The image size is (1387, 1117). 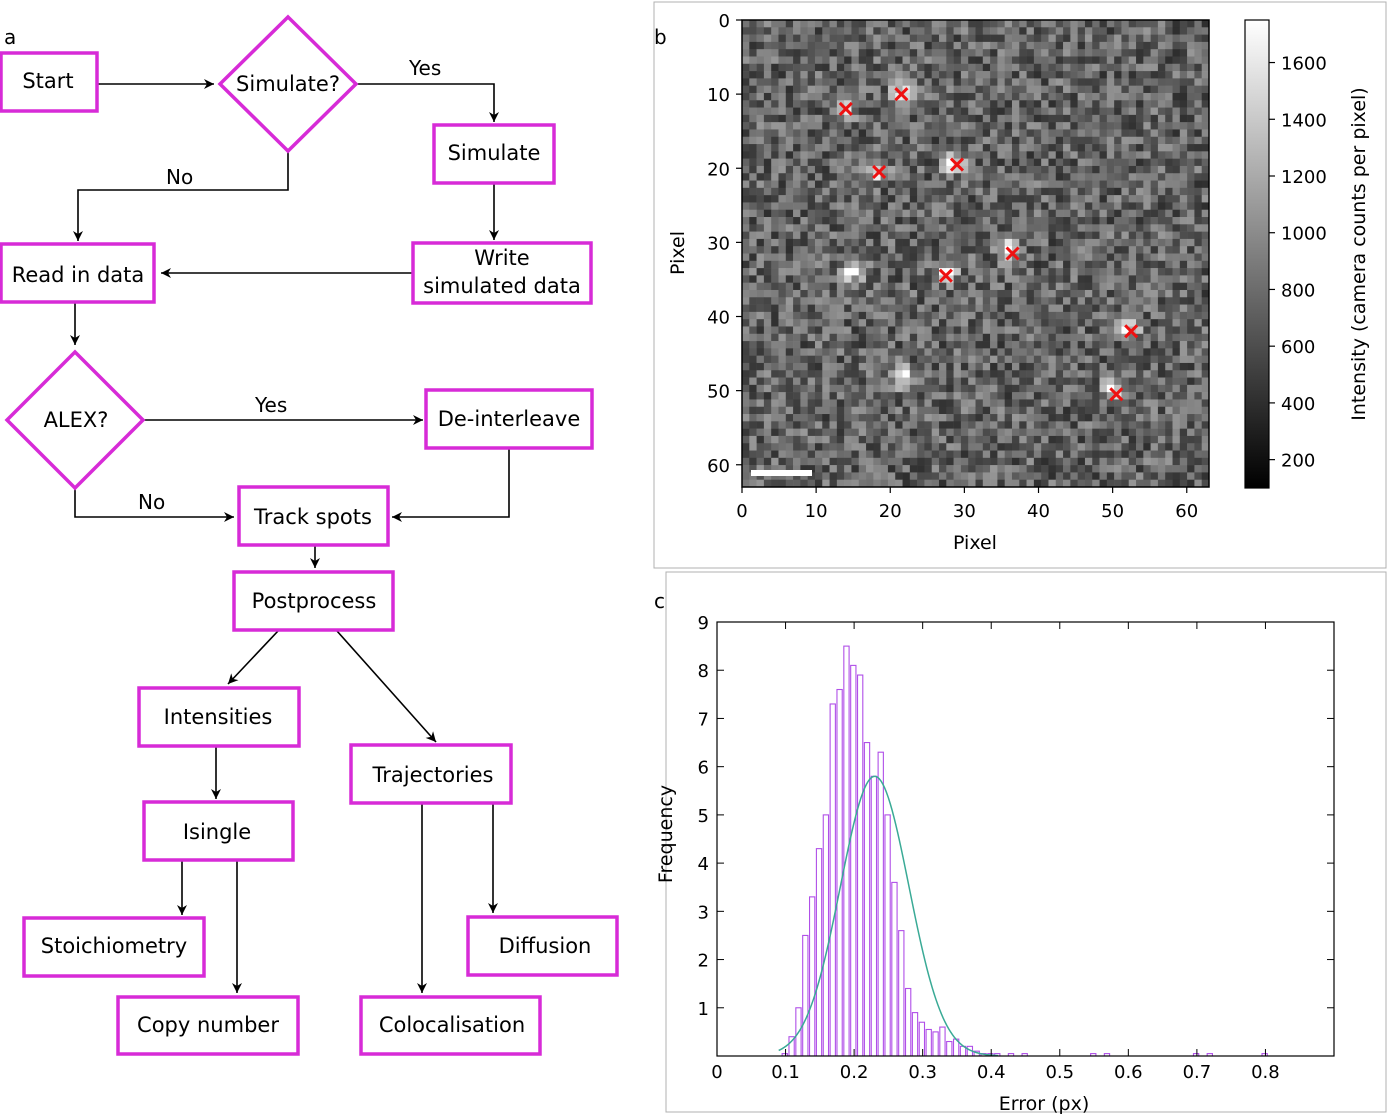 What do you see at coordinates (494, 153) in the screenshot?
I see `node-simulate-label: Simulate` at bounding box center [494, 153].